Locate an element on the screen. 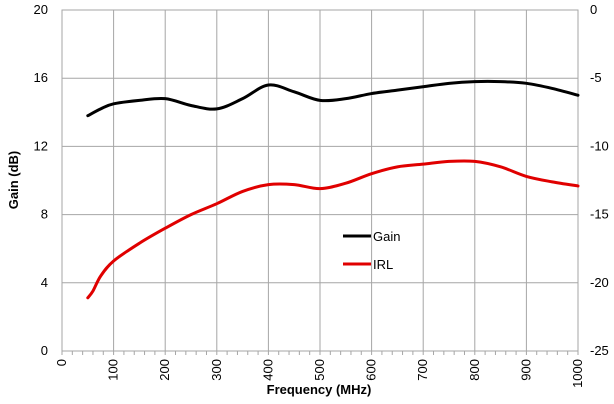 The image size is (614, 404). x-tick-label: 400 is located at coordinates (267, 370).